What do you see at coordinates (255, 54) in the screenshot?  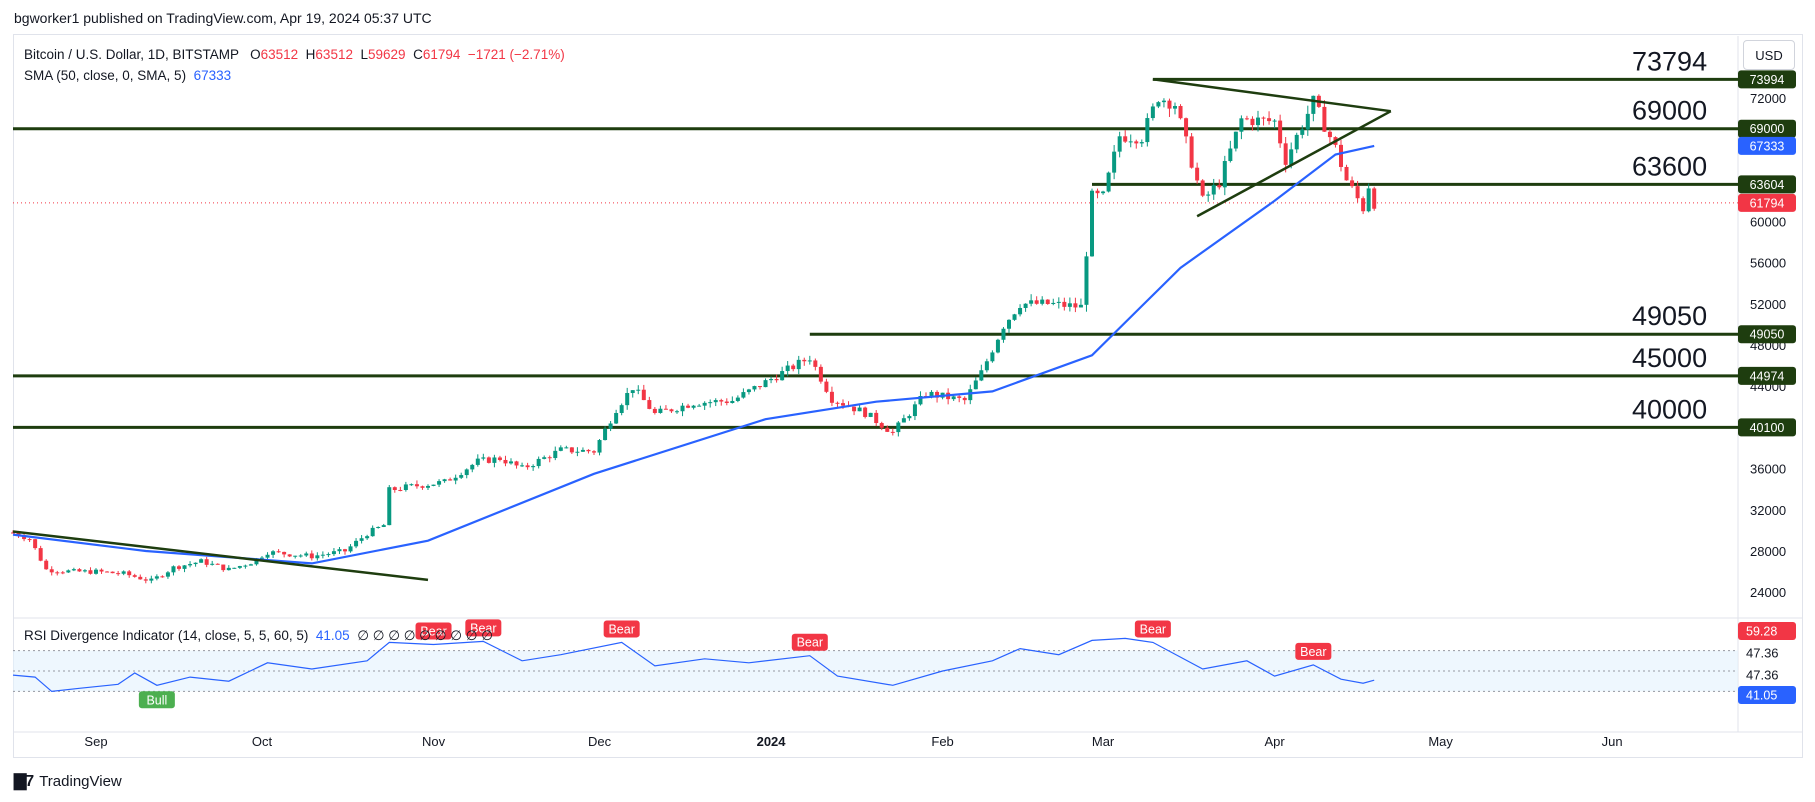 I see `open-label: O` at bounding box center [255, 54].